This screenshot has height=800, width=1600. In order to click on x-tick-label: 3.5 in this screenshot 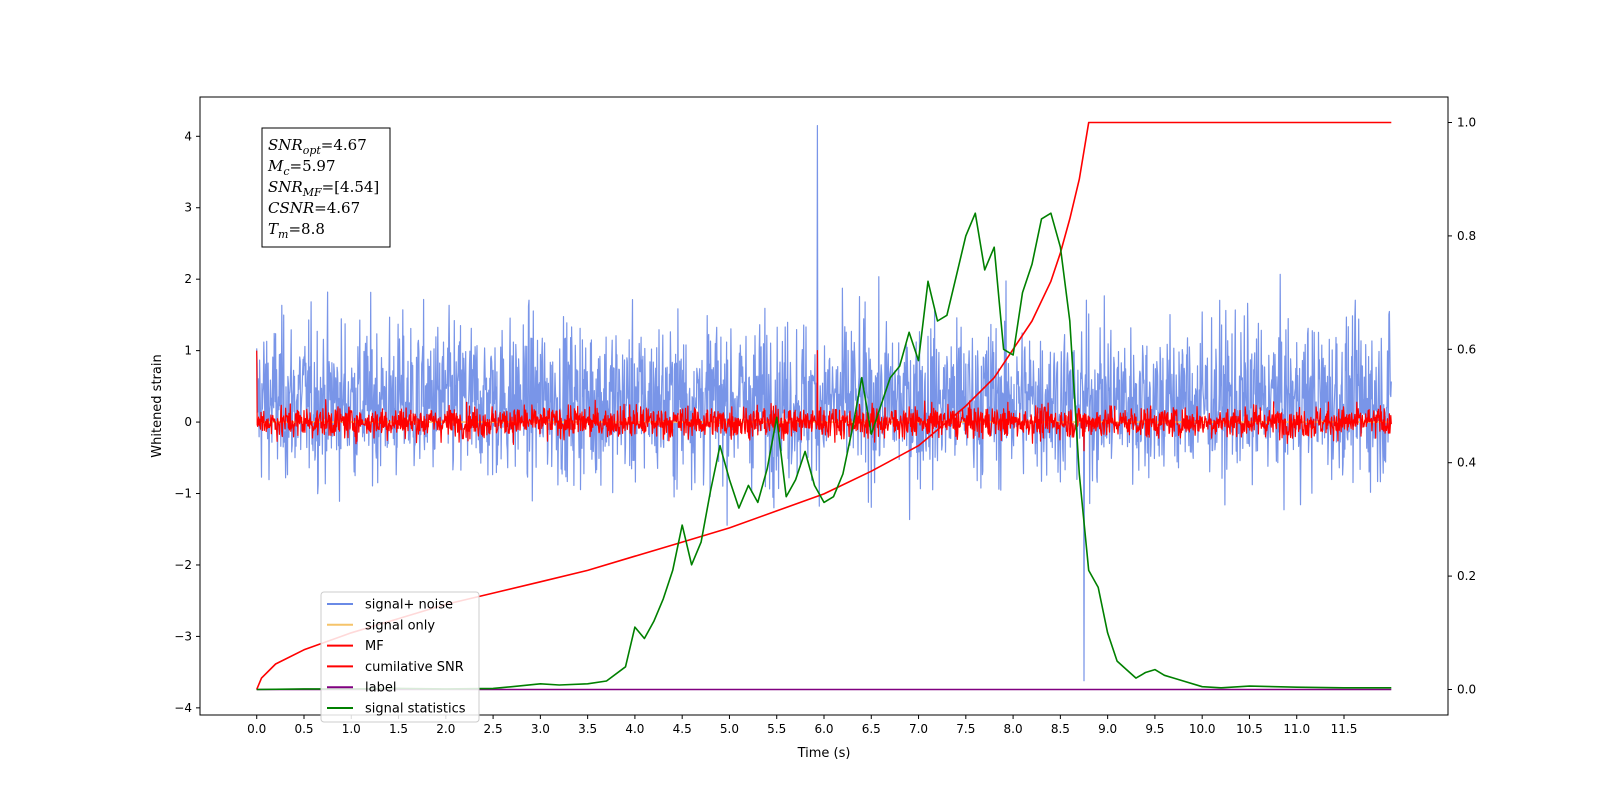, I will do `click(587, 729)`.